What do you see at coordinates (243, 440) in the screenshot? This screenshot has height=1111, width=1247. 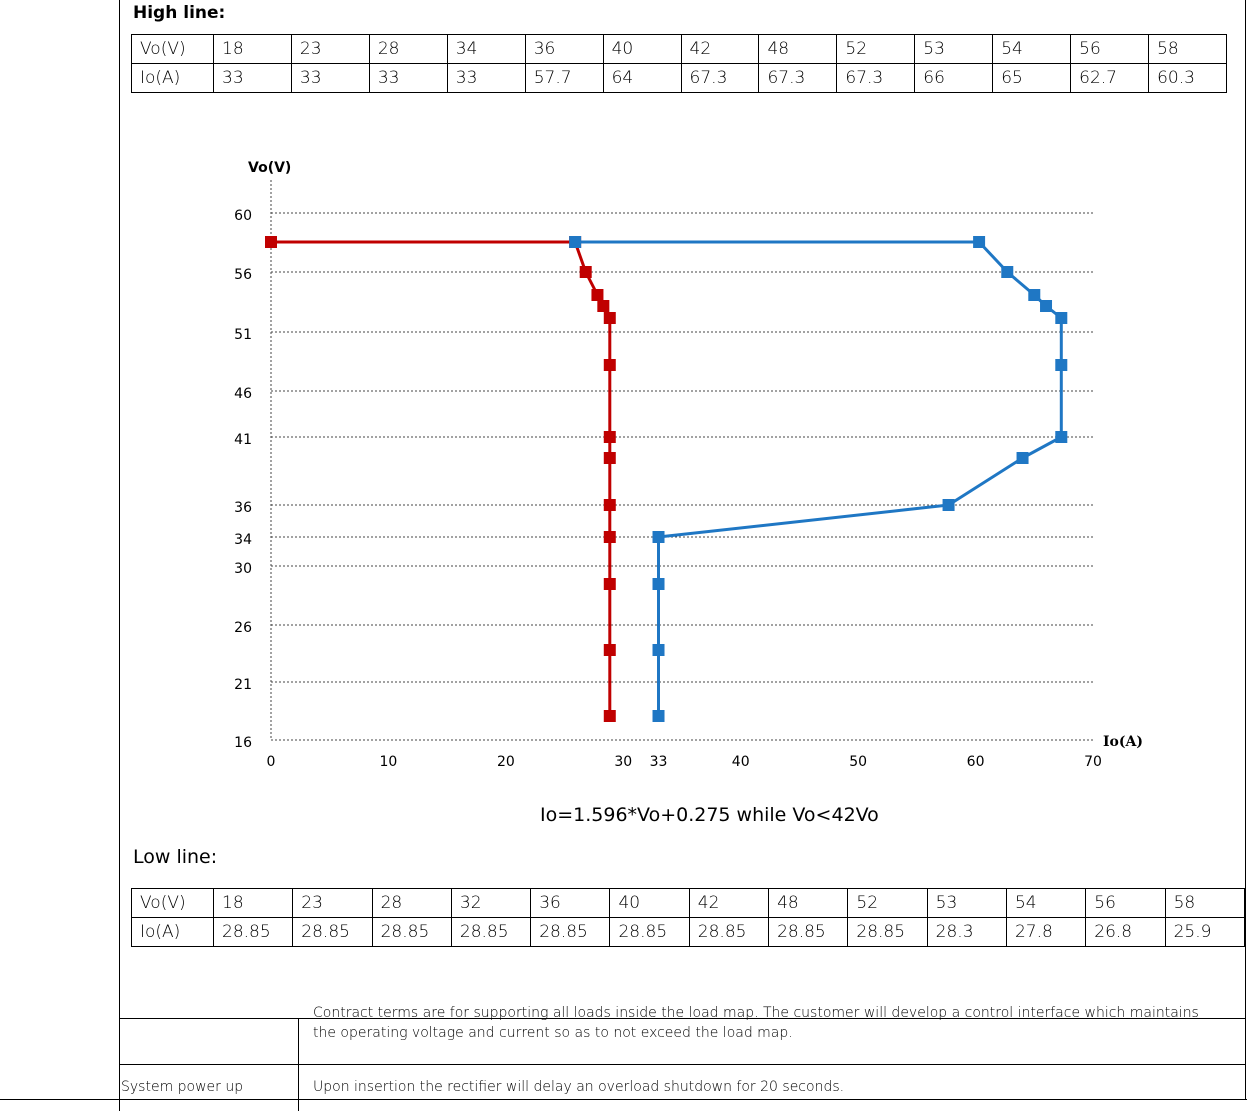 I see `y-tick-label: 41` at bounding box center [243, 440].